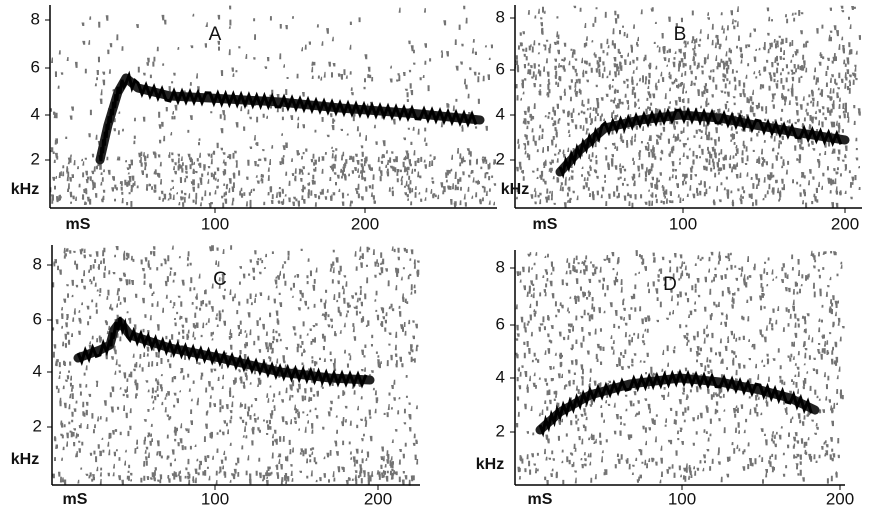 The height and width of the screenshot is (517, 871). What do you see at coordinates (670, 284) in the screenshot?
I see `panel-label: D` at bounding box center [670, 284].